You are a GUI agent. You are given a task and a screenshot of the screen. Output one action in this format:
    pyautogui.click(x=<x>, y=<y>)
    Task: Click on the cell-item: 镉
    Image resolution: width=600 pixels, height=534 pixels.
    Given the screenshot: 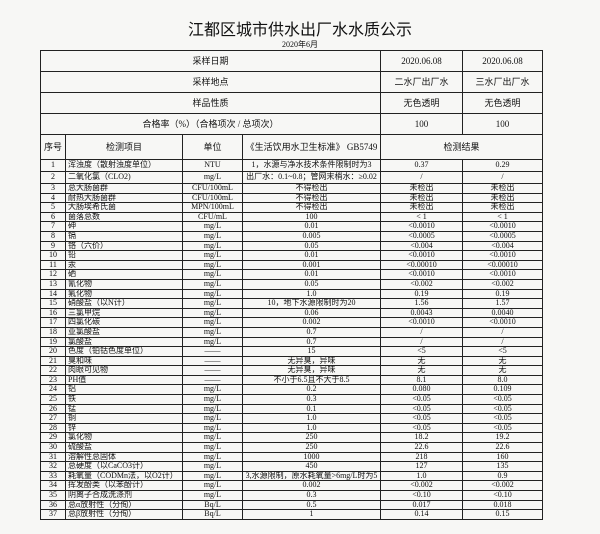 What is the action you would take?
    pyautogui.click(x=124, y=236)
    